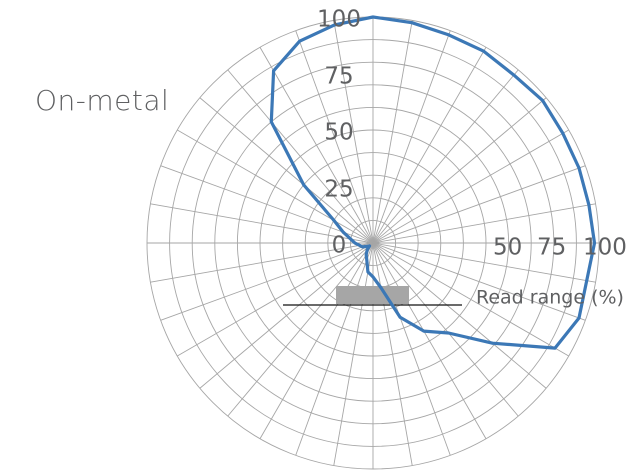 The width and height of the screenshot is (640, 474). Describe the element at coordinates (550, 297) in the screenshot. I see `radial-axis-label: Read range (%)` at that location.